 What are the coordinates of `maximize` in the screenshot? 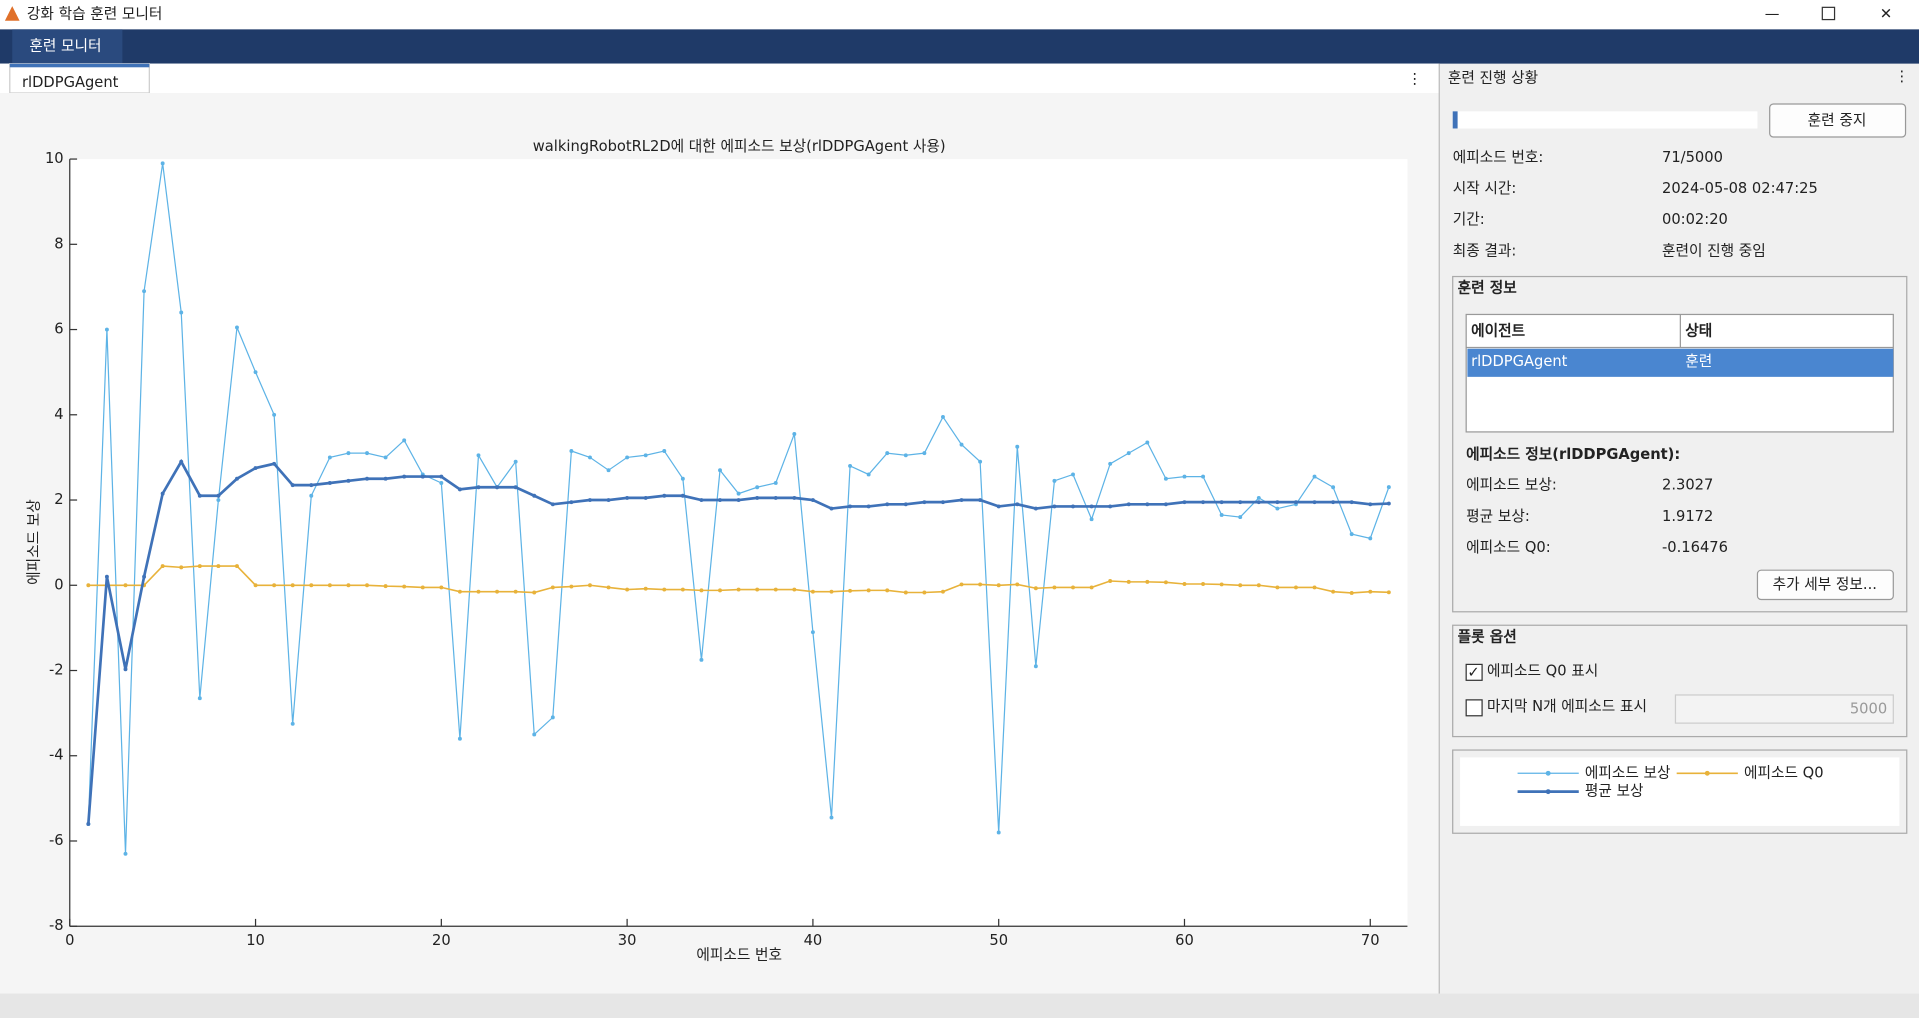 It's located at (1828, 13).